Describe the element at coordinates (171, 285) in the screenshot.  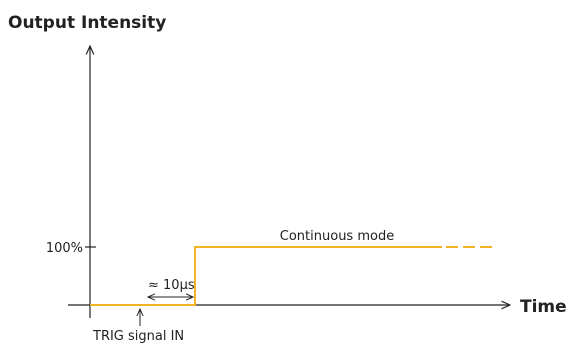
I see `delay-label: ≈ 10µs` at that location.